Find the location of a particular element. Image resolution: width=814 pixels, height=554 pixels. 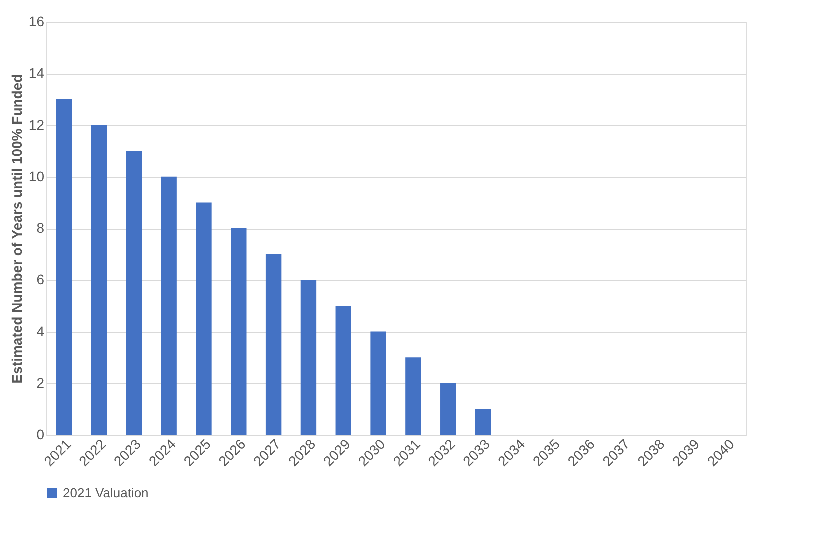

y-tick-label: 6 is located at coordinates (40, 280).